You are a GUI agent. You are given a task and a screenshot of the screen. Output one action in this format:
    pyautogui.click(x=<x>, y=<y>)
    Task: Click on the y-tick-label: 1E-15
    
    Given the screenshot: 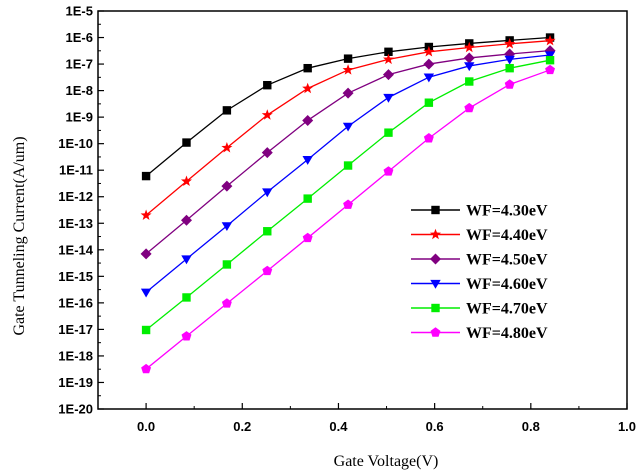 What is the action you would take?
    pyautogui.click(x=75, y=276)
    